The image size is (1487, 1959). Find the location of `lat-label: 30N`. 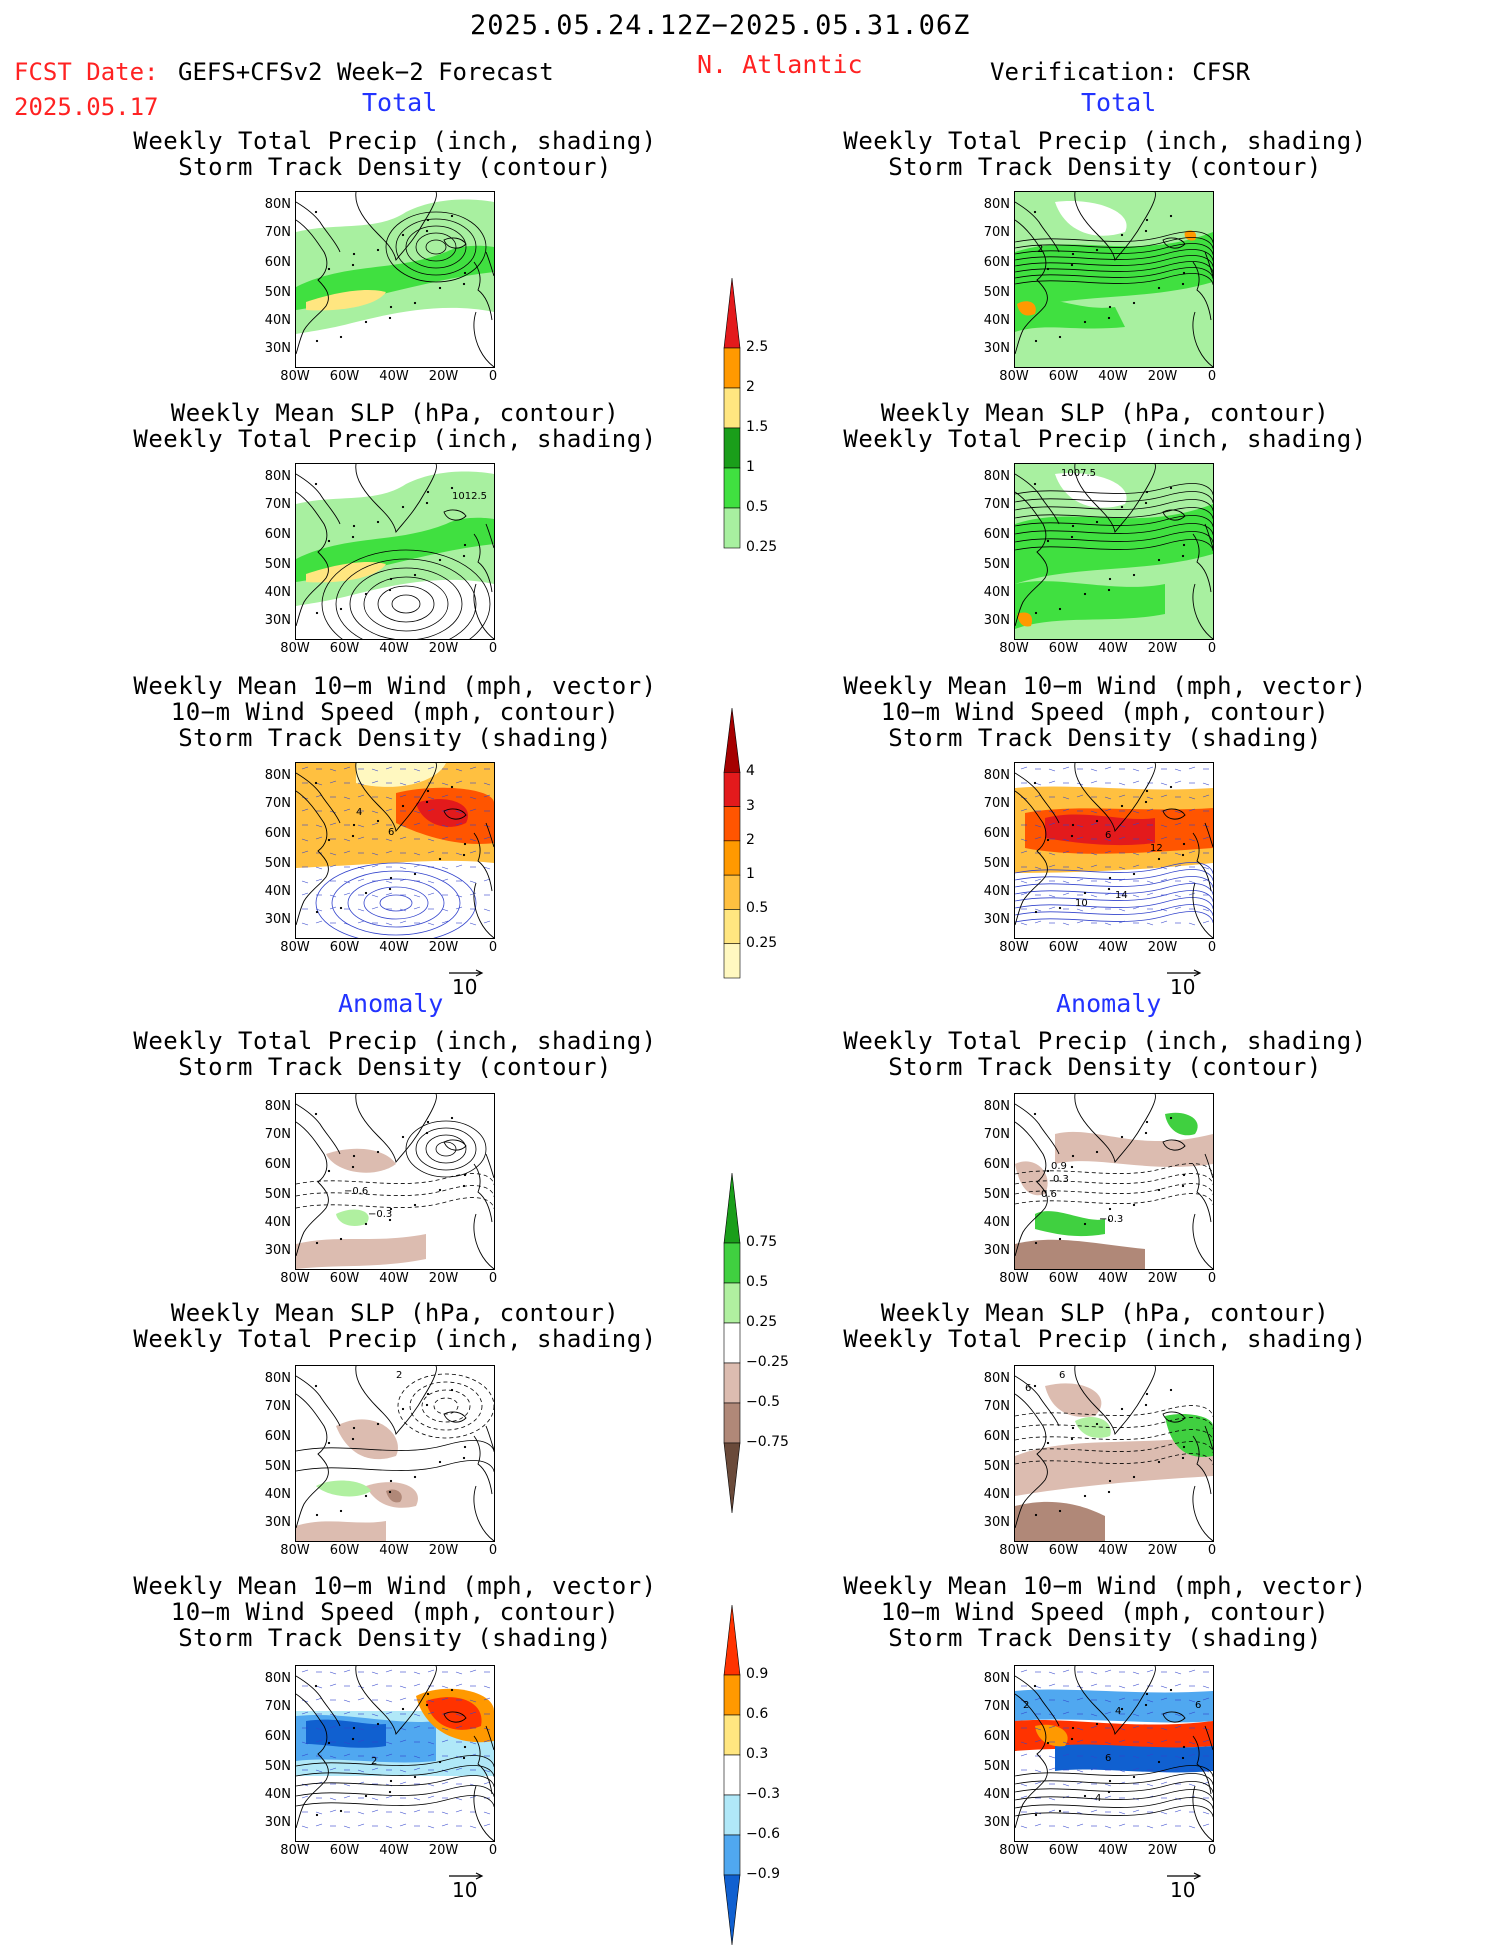

lat-label: 30N is located at coordinates (277, 348).